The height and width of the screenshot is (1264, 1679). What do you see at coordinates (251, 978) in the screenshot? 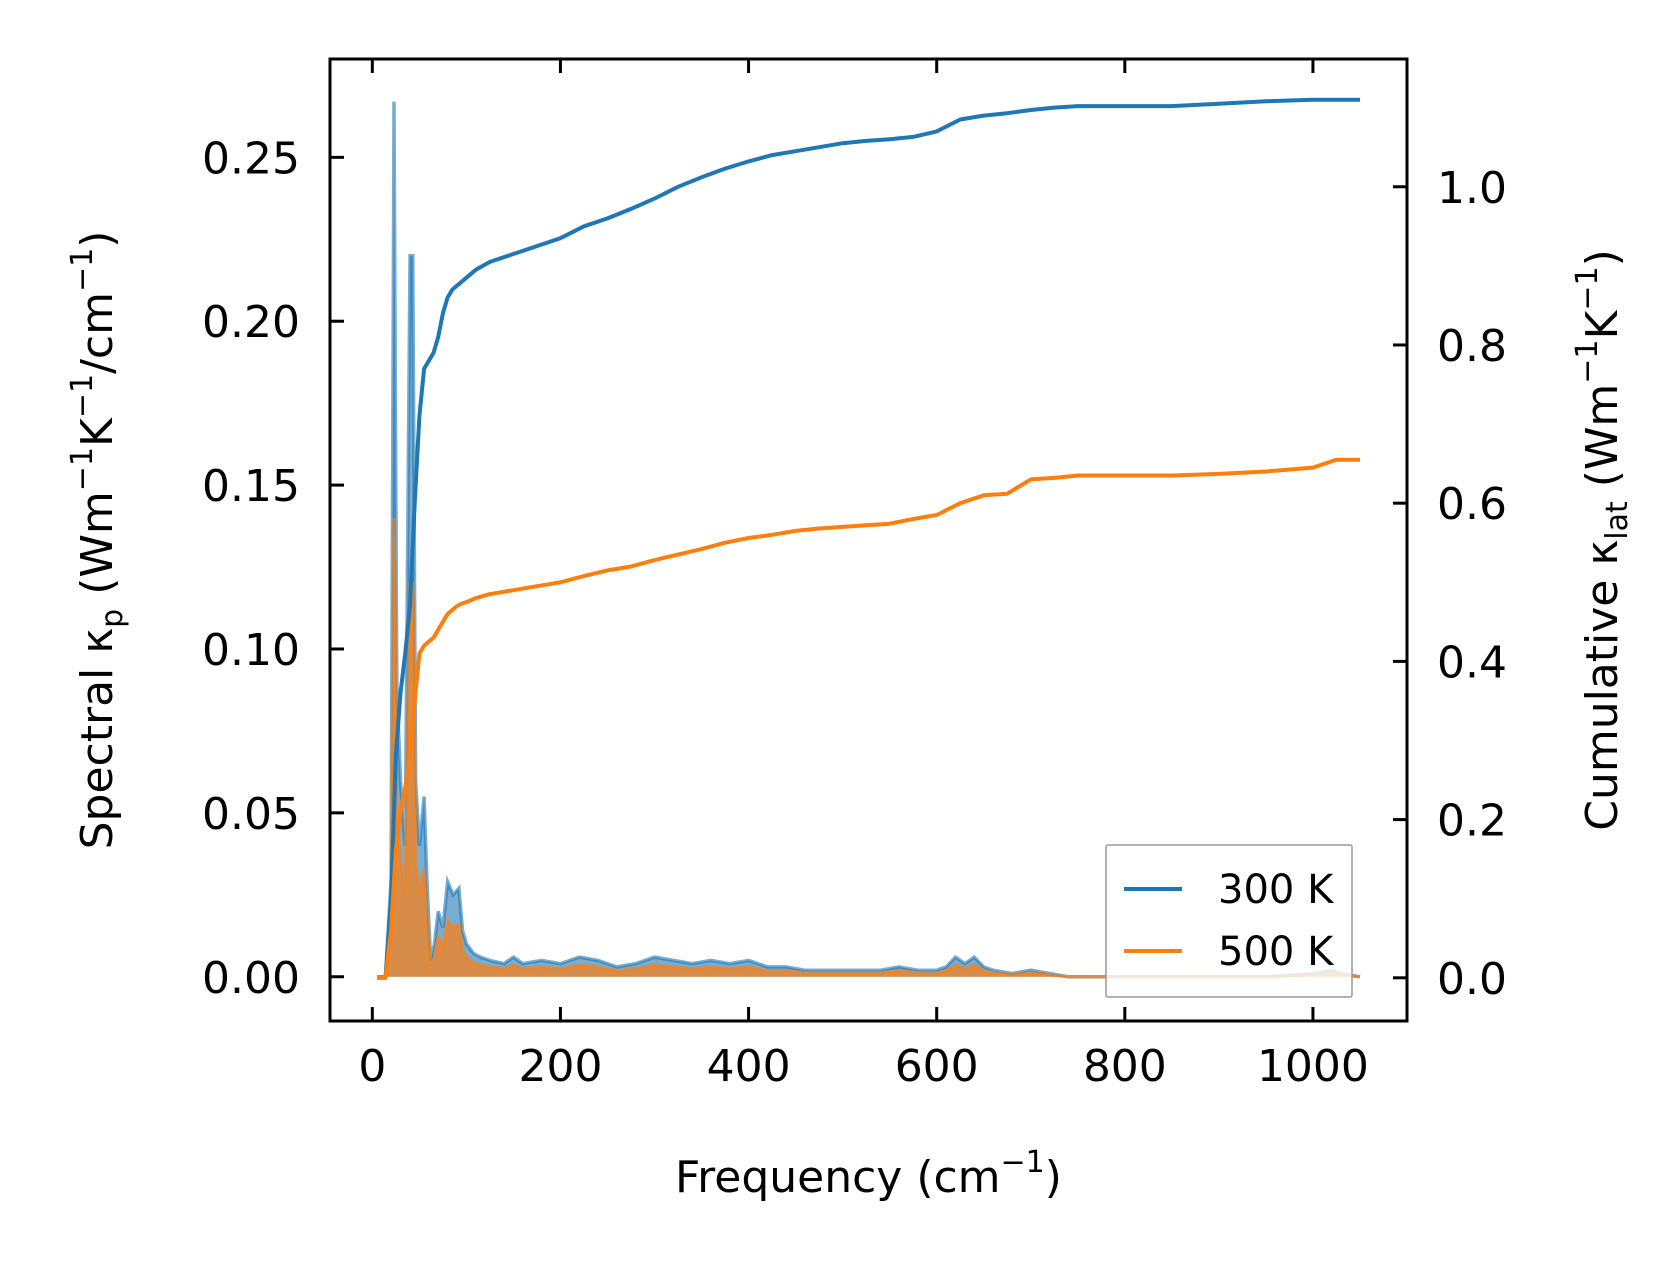
I see `y-left-tick-label: 0.00` at bounding box center [251, 978].